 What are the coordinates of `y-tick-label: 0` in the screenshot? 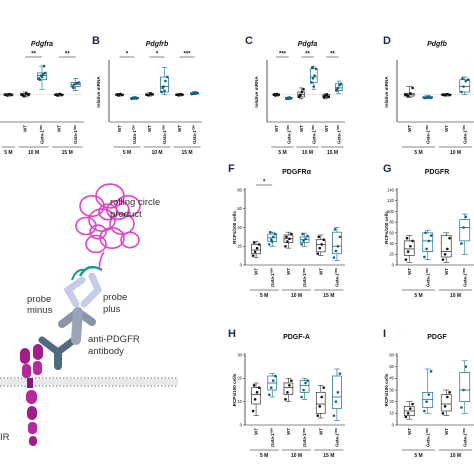 It's located at (393, 264).